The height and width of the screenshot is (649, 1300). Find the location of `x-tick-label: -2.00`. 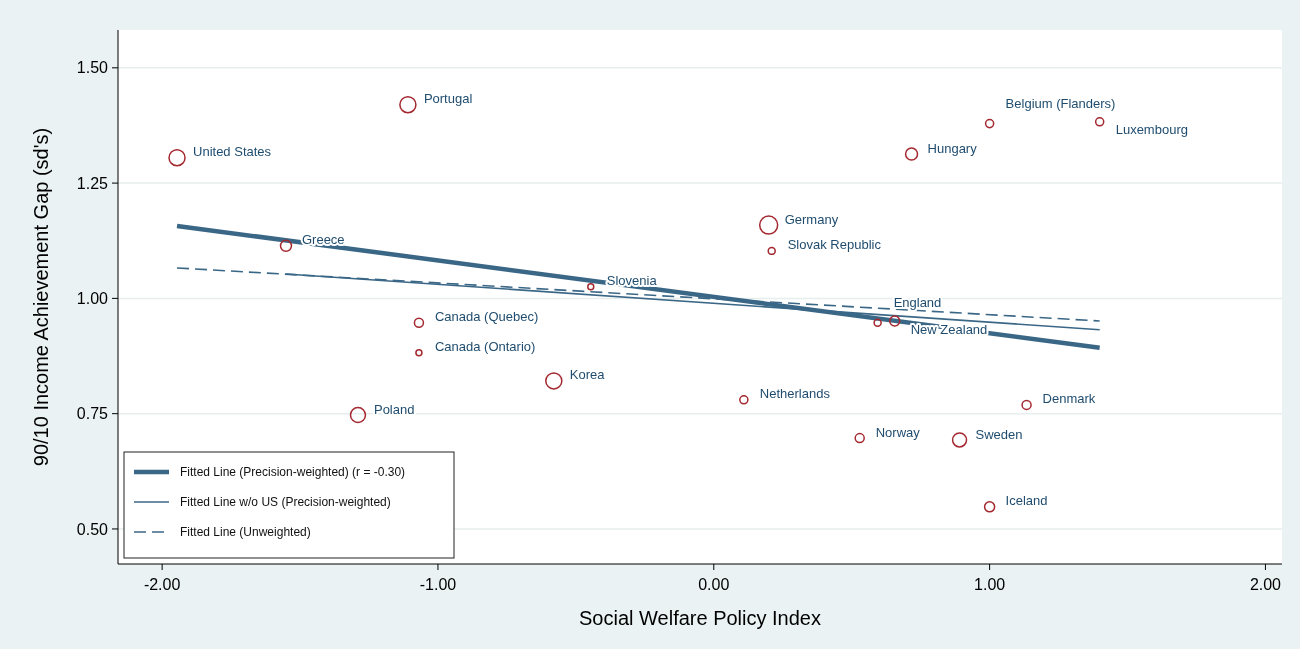

x-tick-label: -2.00 is located at coordinates (162, 584).